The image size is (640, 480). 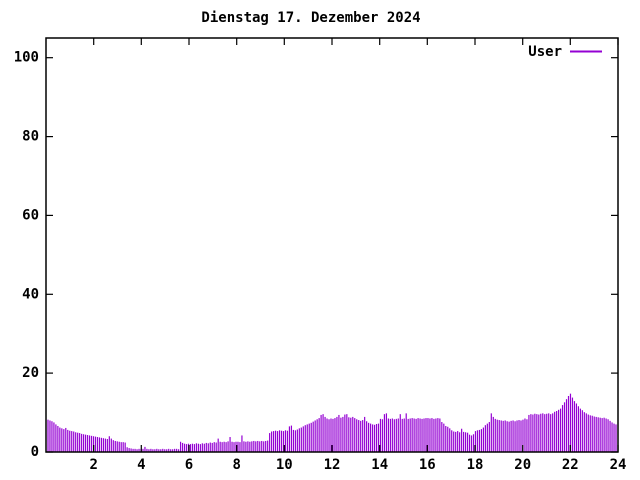 What do you see at coordinates (475, 465) in the screenshot?
I see `x-tick-label: 18` at bounding box center [475, 465].